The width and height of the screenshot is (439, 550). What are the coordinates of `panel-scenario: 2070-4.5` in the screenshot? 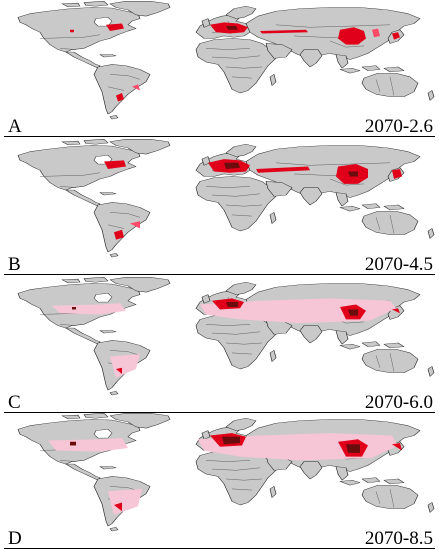 It's located at (398, 264).